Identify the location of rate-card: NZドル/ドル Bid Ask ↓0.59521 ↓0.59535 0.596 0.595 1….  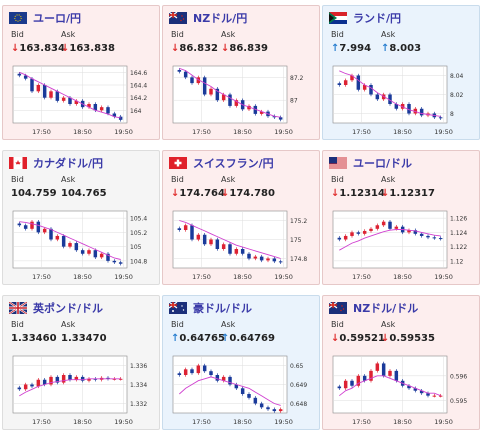
(401, 362).